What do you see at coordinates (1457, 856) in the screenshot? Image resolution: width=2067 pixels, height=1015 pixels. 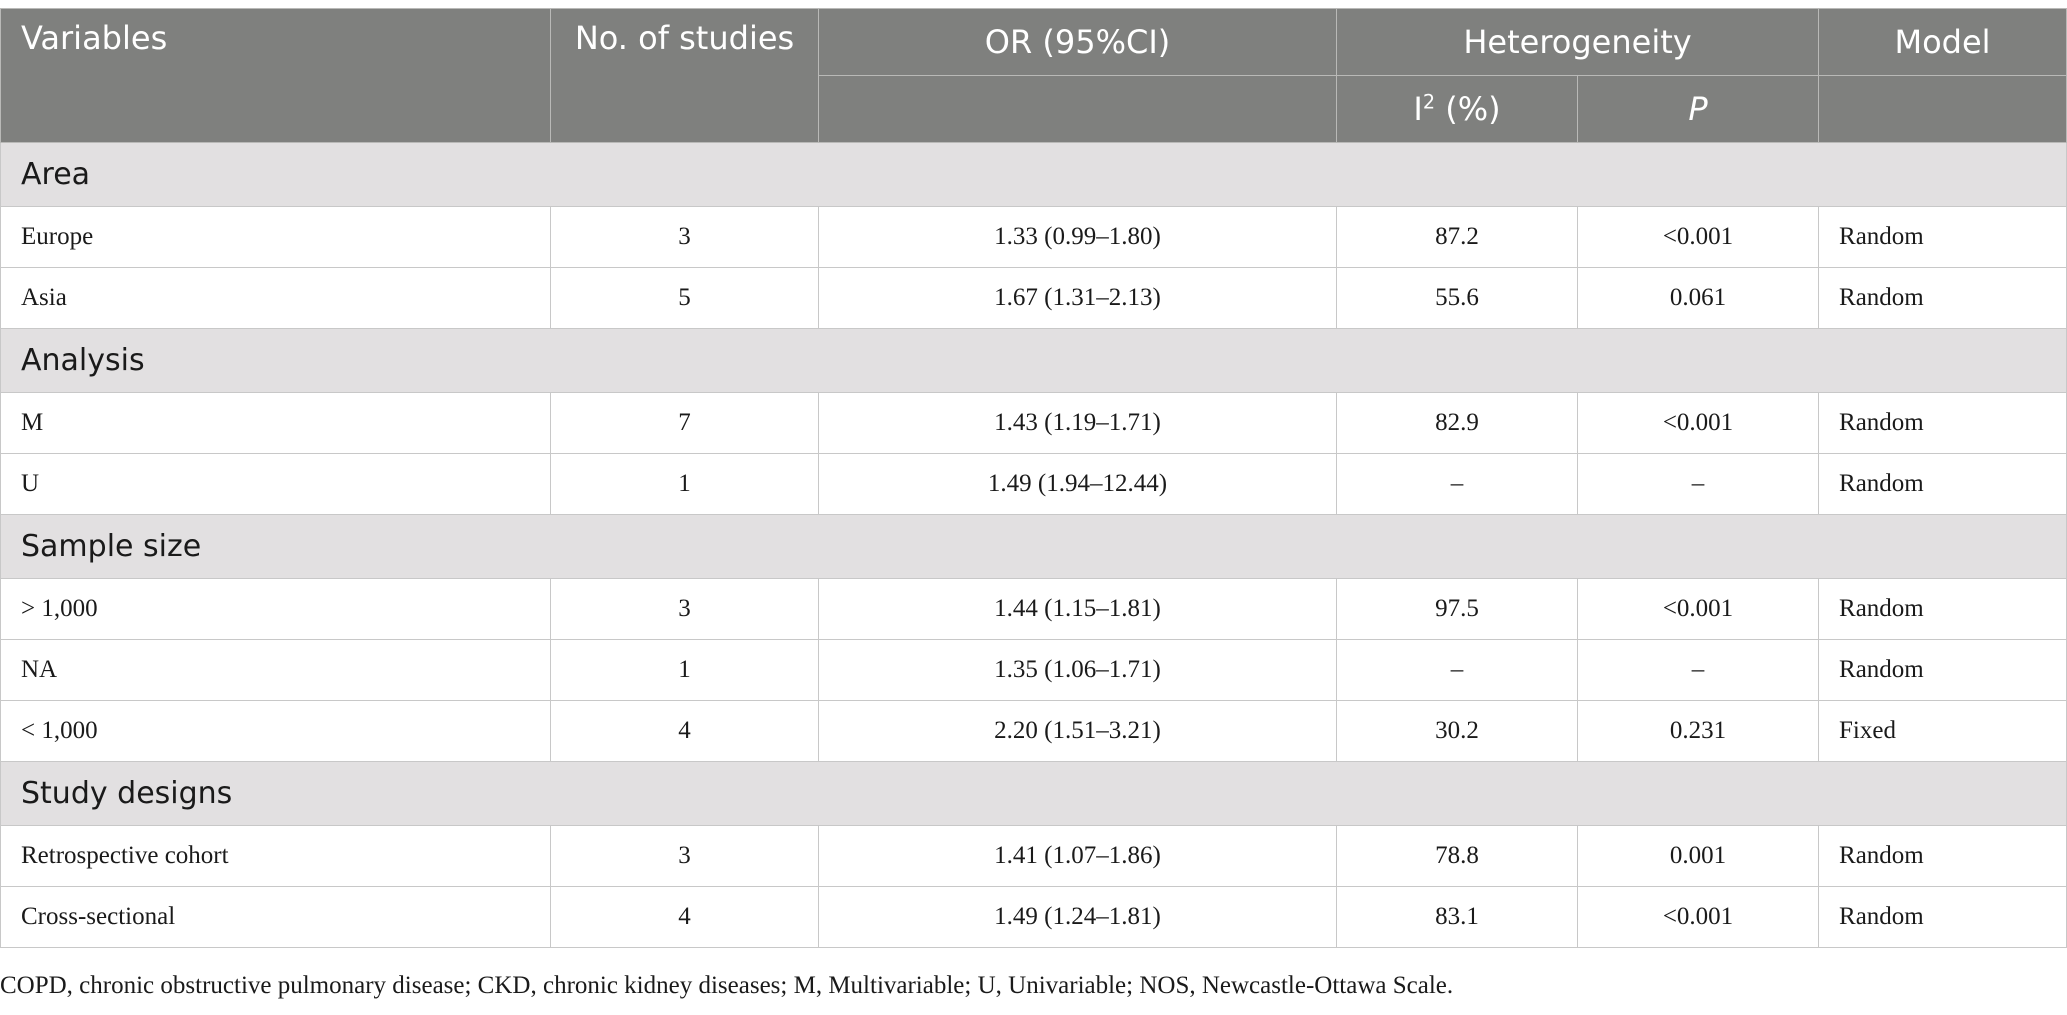 I see `cell-i2: 78.8` at bounding box center [1457, 856].